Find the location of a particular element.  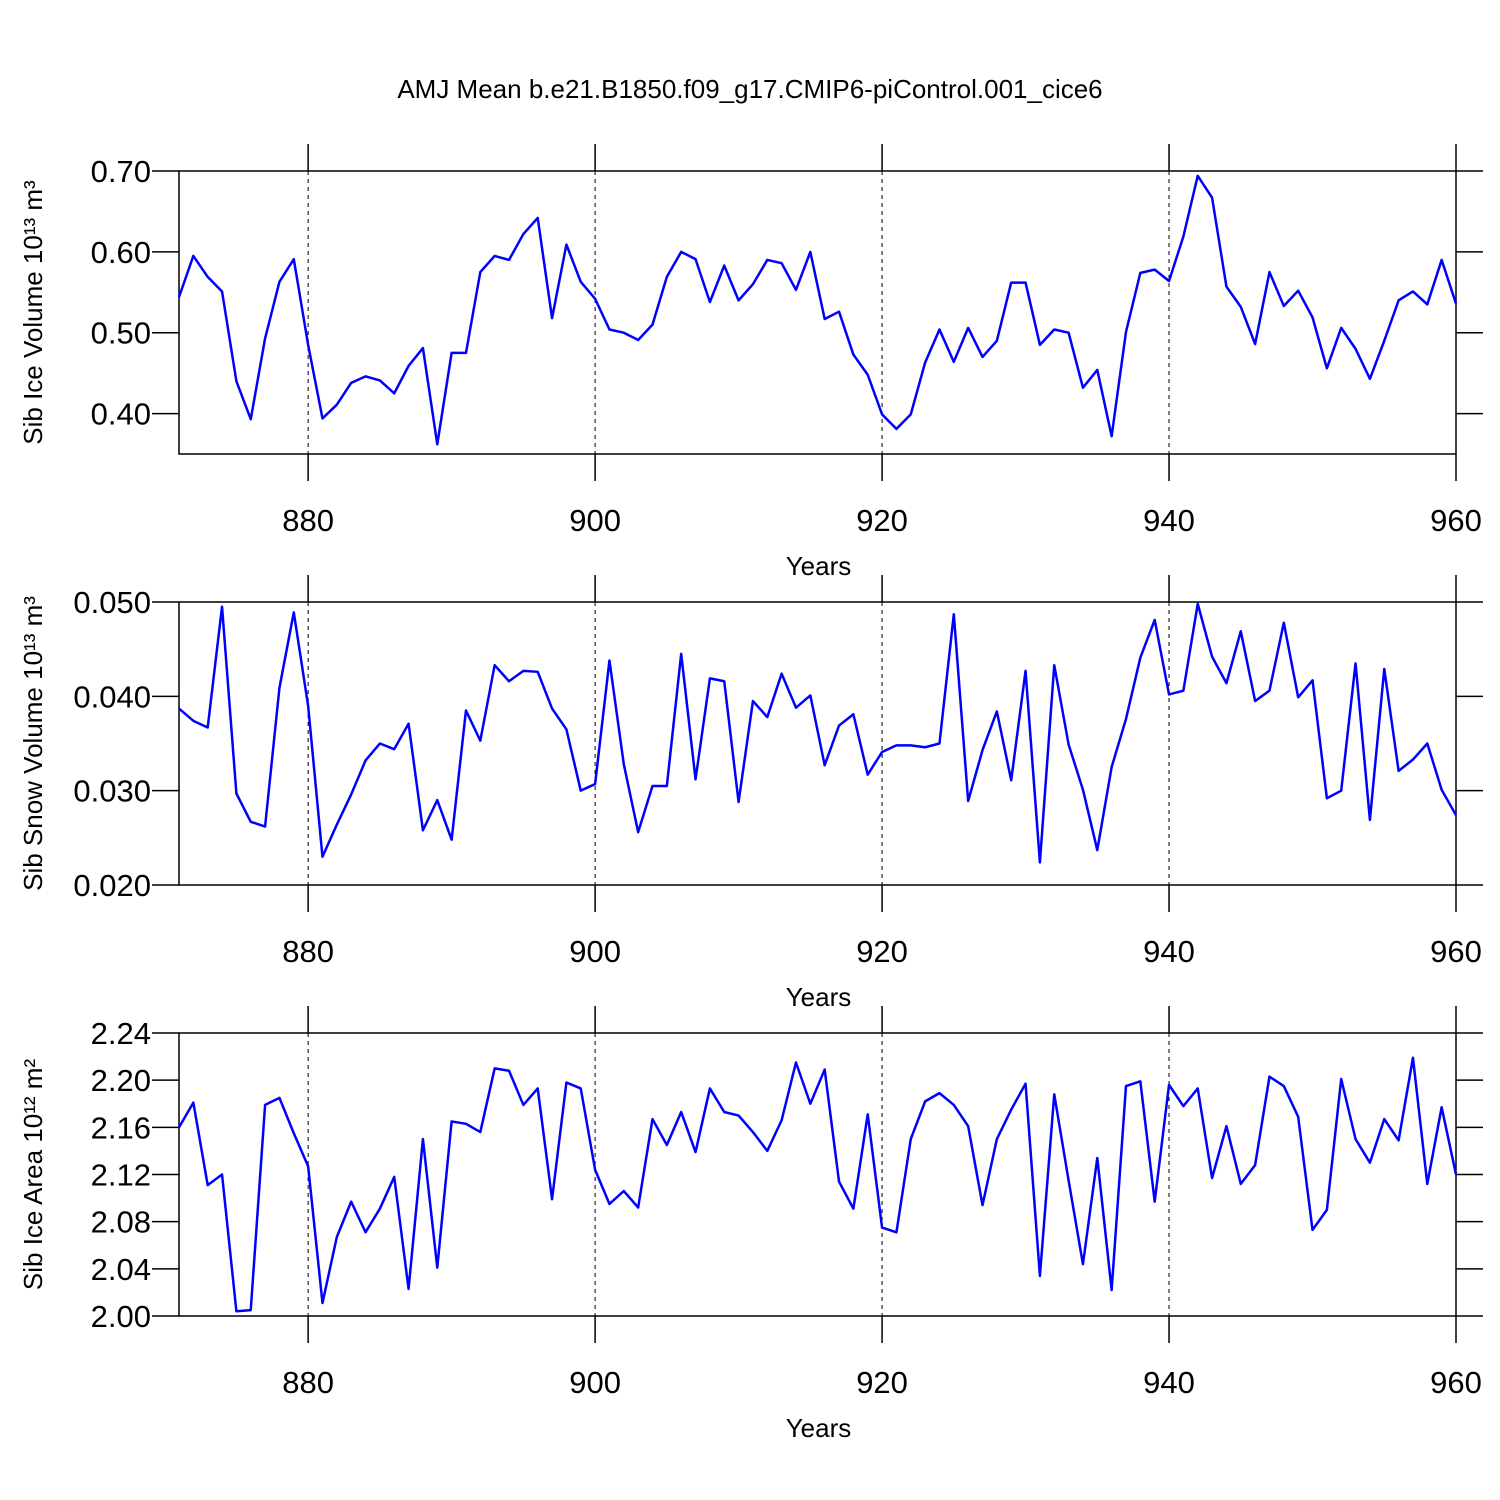

y-tick-label: 2.04 is located at coordinates (121, 1269).